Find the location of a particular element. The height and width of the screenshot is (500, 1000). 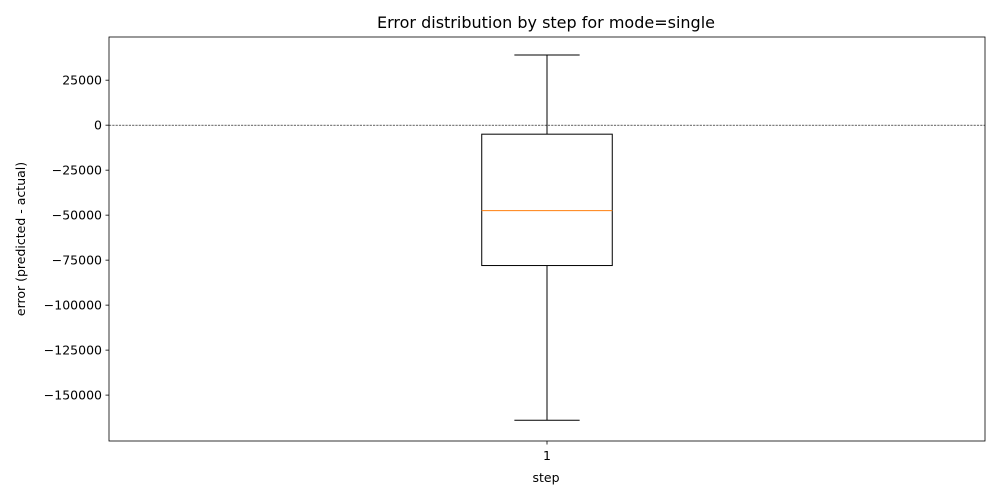

y-tick-label: −75000 is located at coordinates (77, 260).